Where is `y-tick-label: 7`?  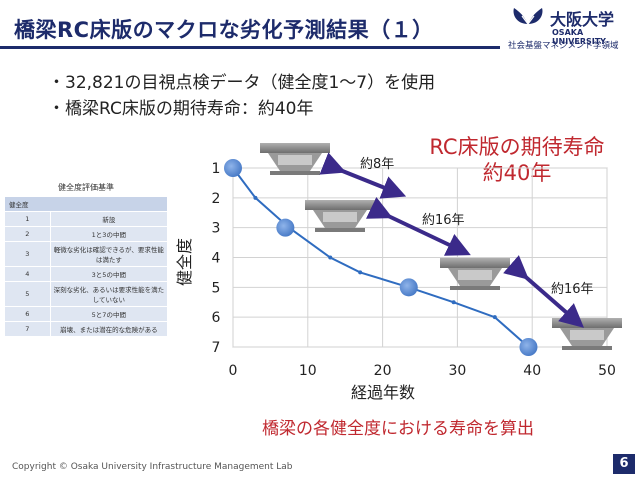 y-tick-label: 7 is located at coordinates (216, 348).